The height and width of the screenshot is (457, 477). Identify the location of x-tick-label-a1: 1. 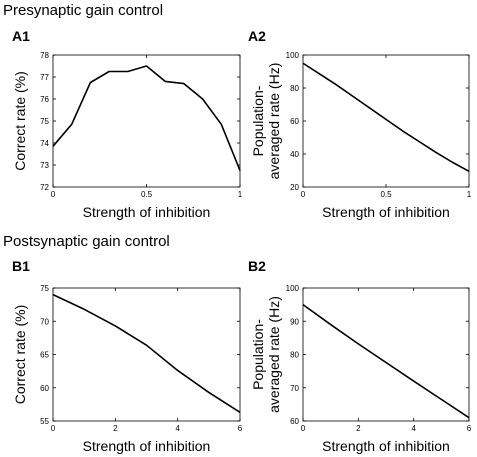
(240, 194).